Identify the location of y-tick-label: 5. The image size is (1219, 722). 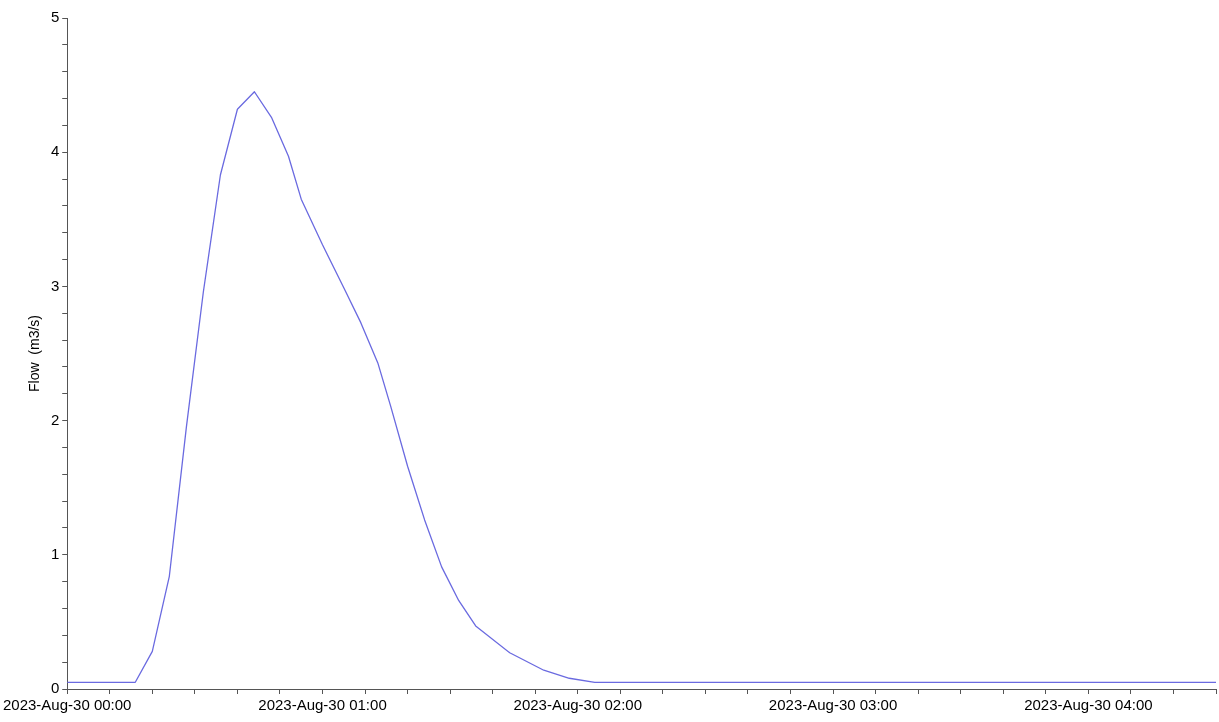
(55, 17).